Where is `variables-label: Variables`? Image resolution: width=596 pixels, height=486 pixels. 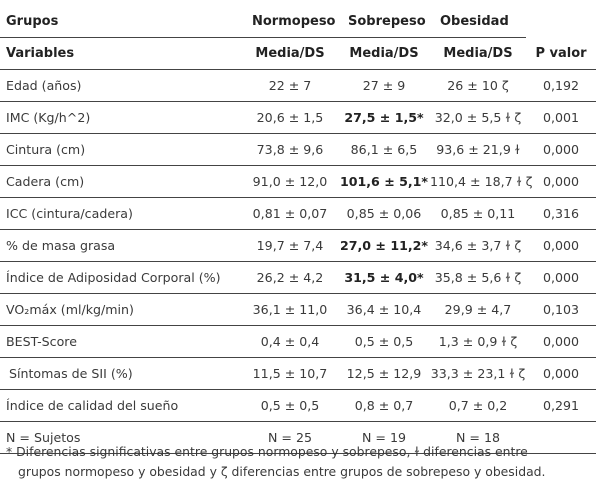
variables-label: Variables is located at coordinates (121, 53).